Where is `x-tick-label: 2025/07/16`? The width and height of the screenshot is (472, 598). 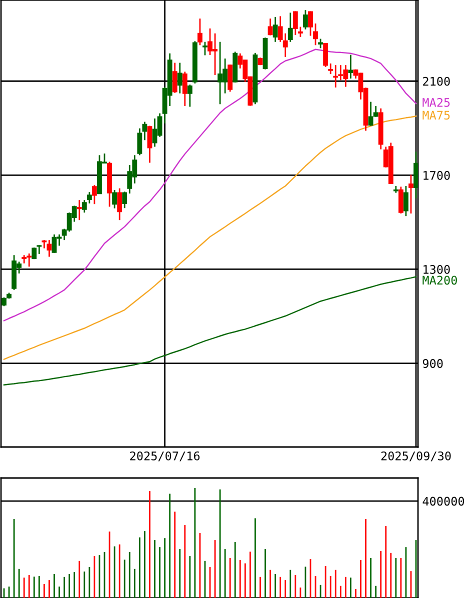
x-tick-label: 2025/07/16 is located at coordinates (165, 456).